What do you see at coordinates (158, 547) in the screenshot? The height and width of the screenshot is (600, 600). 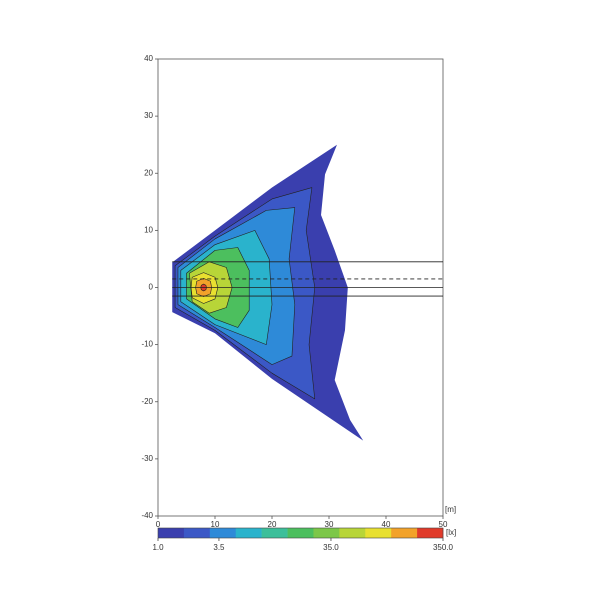 I see `colorbar-tick-label: 1.0` at bounding box center [158, 547].